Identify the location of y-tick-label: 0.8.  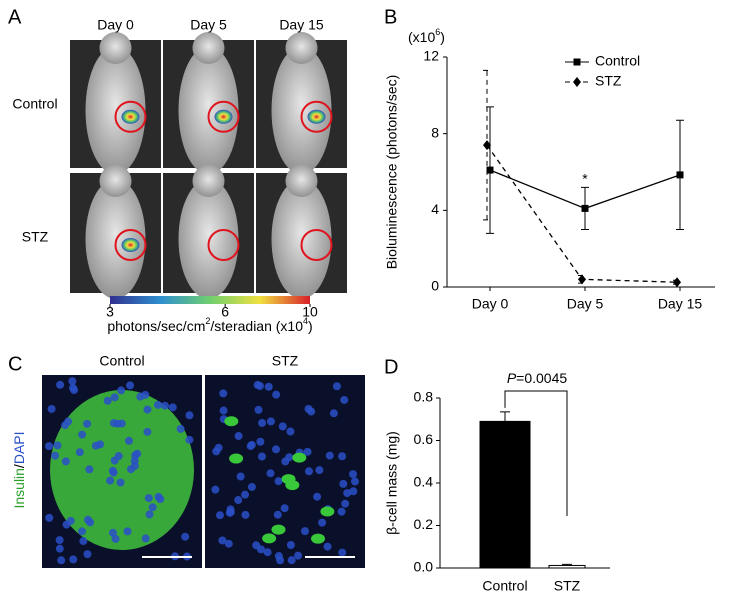
(424, 397).